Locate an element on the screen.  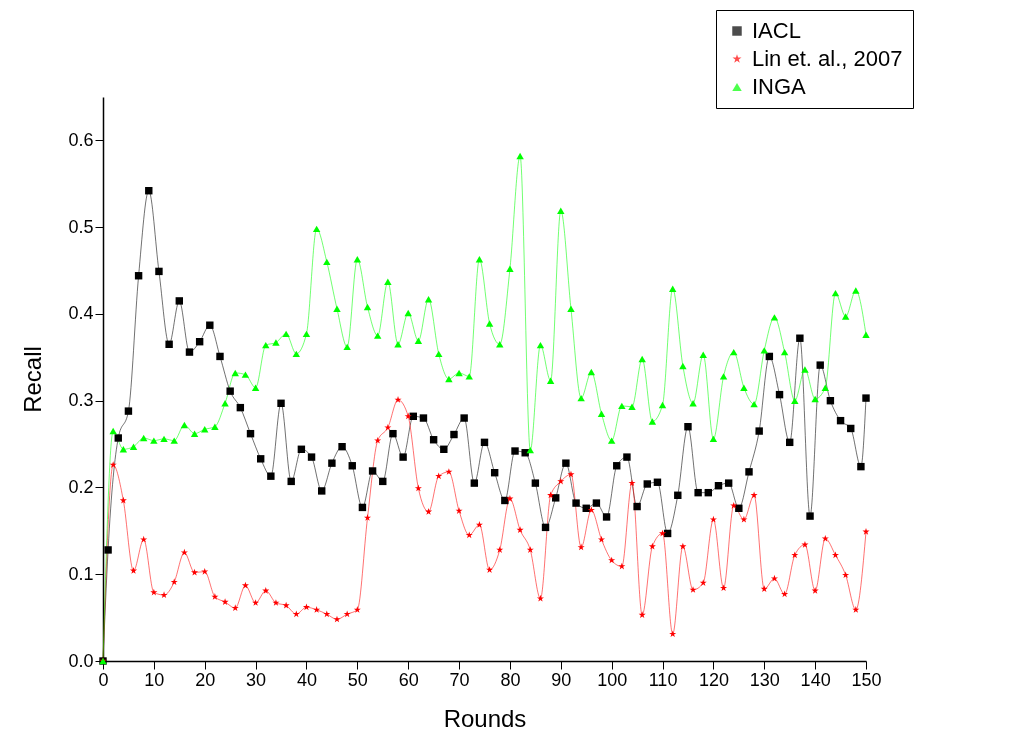
x-tick-label: 50 is located at coordinates (357, 679).